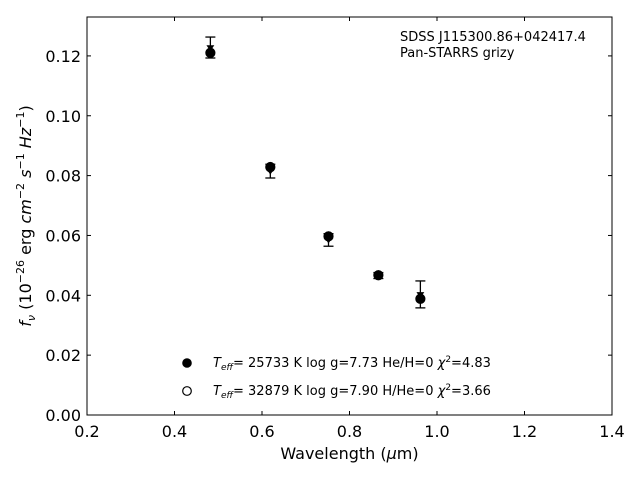  Describe the element at coordinates (63, 176) in the screenshot. I see `y-tick-label: 0.08` at that location.